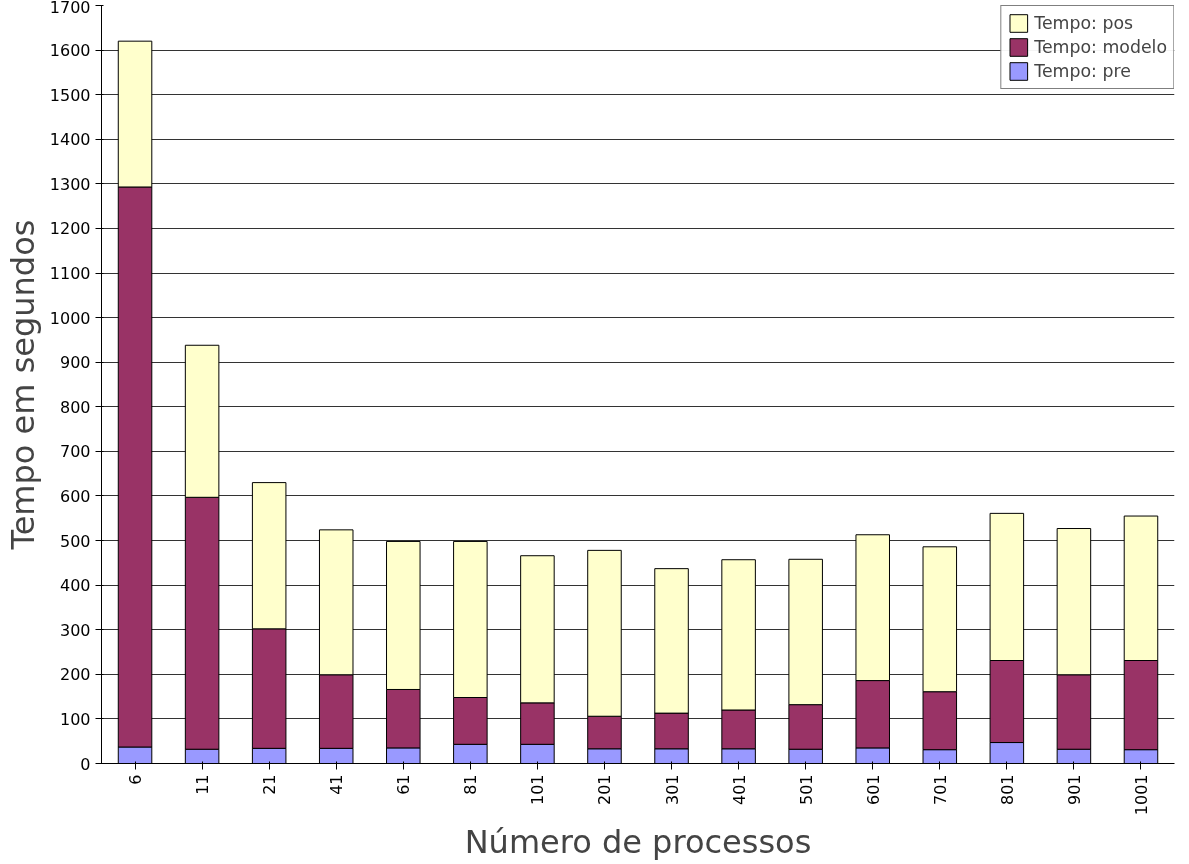  Describe the element at coordinates (1100, 47) in the screenshot. I see `legend-label: Tempo: modelo` at that location.